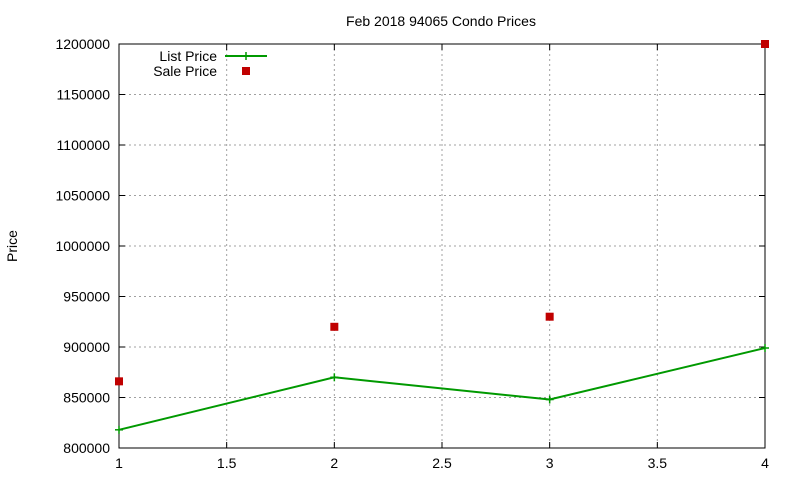  I want to click on x-tick-label: 1.5, so click(227, 463).